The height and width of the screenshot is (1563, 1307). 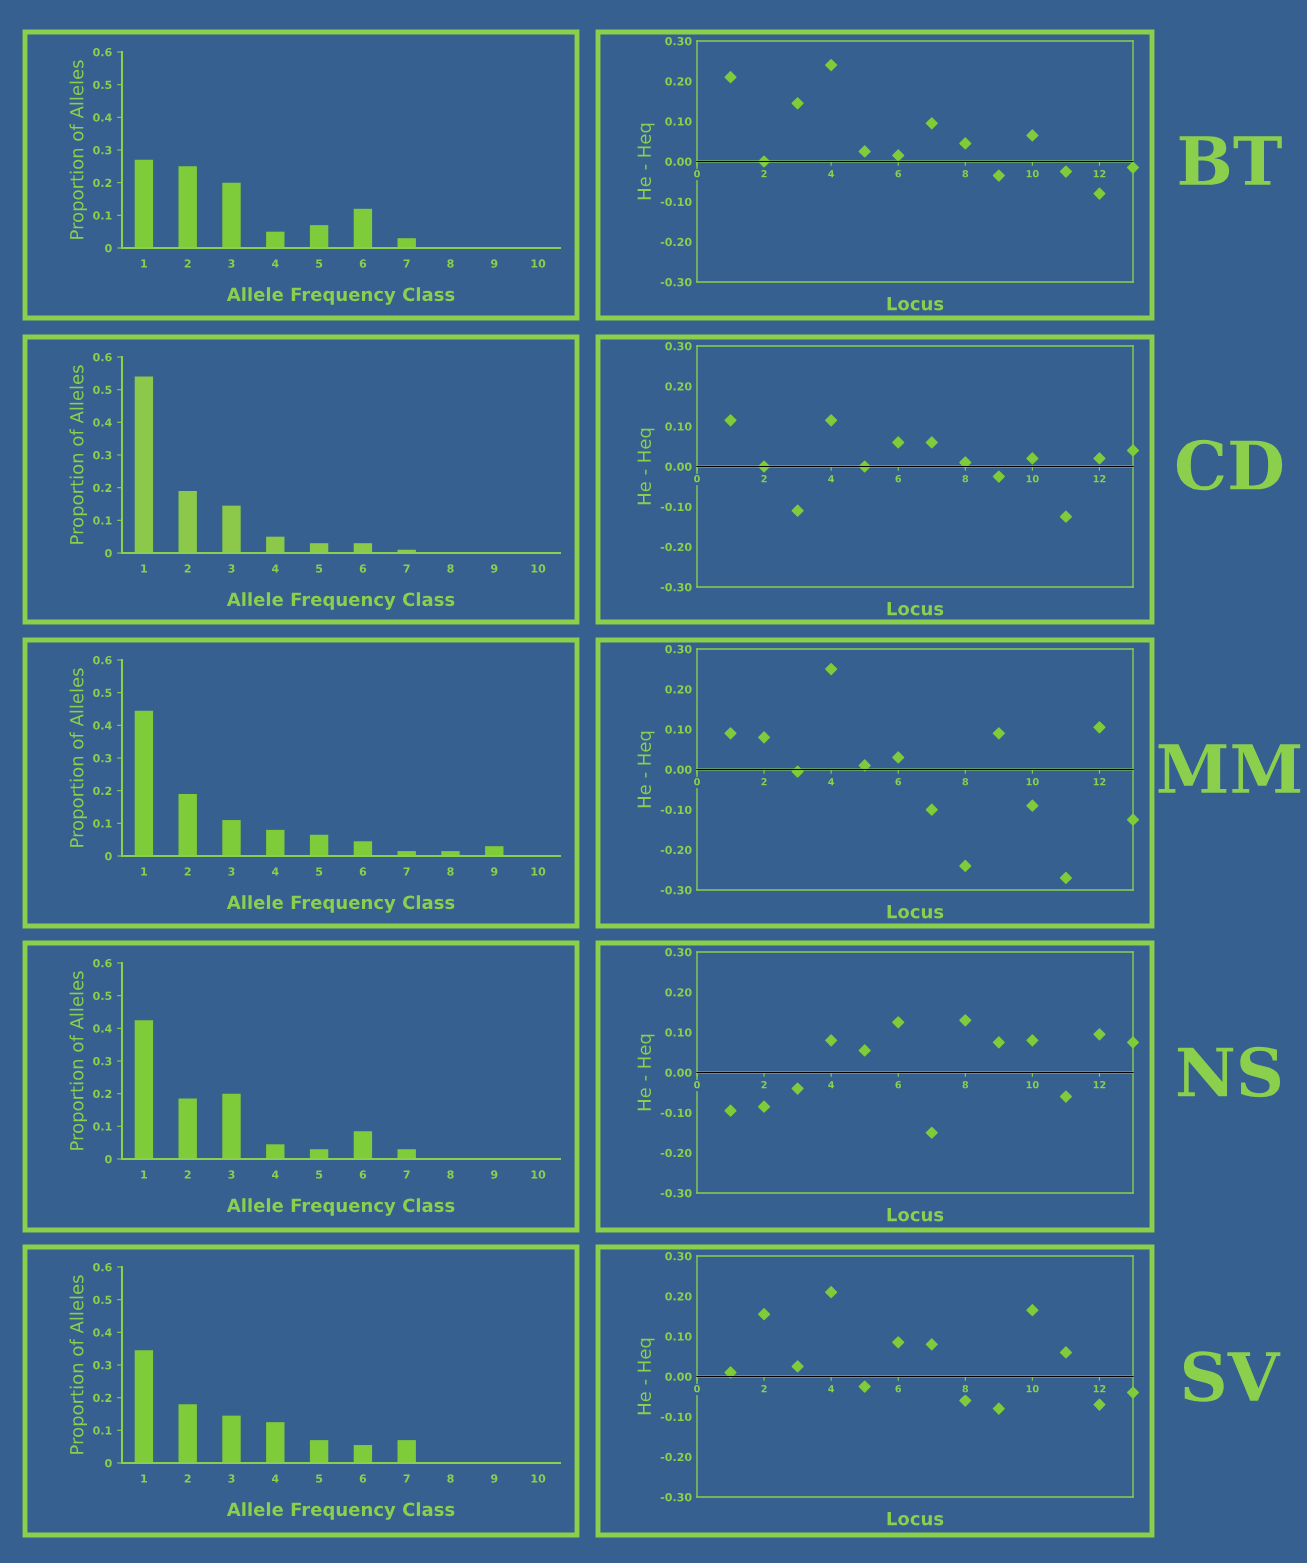 I want to click on y-tick-label: 0.3, so click(x=102, y=455).